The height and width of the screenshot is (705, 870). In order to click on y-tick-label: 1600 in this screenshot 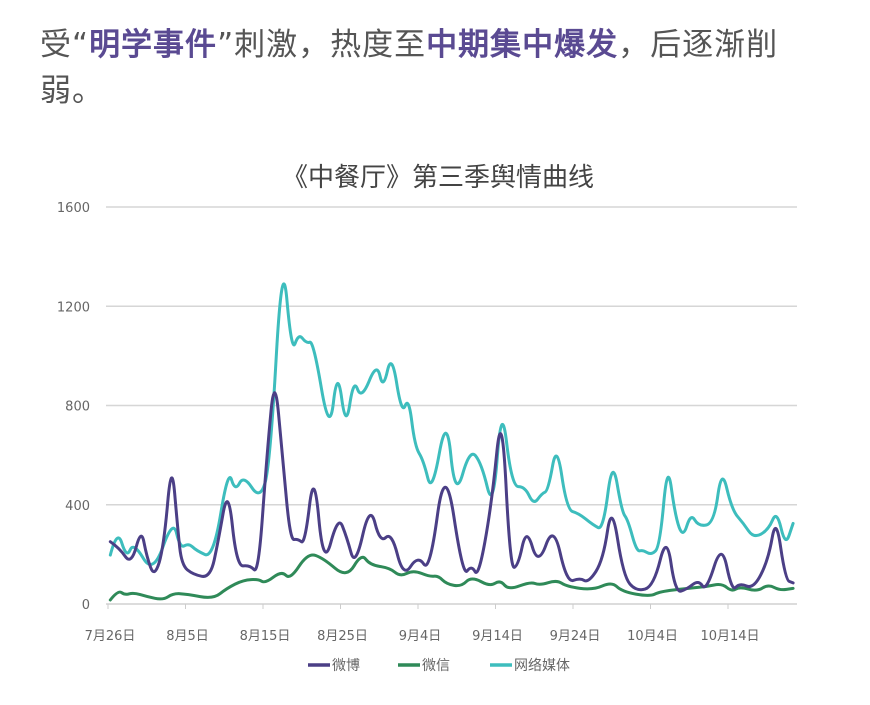, I will do `click(73, 208)`.